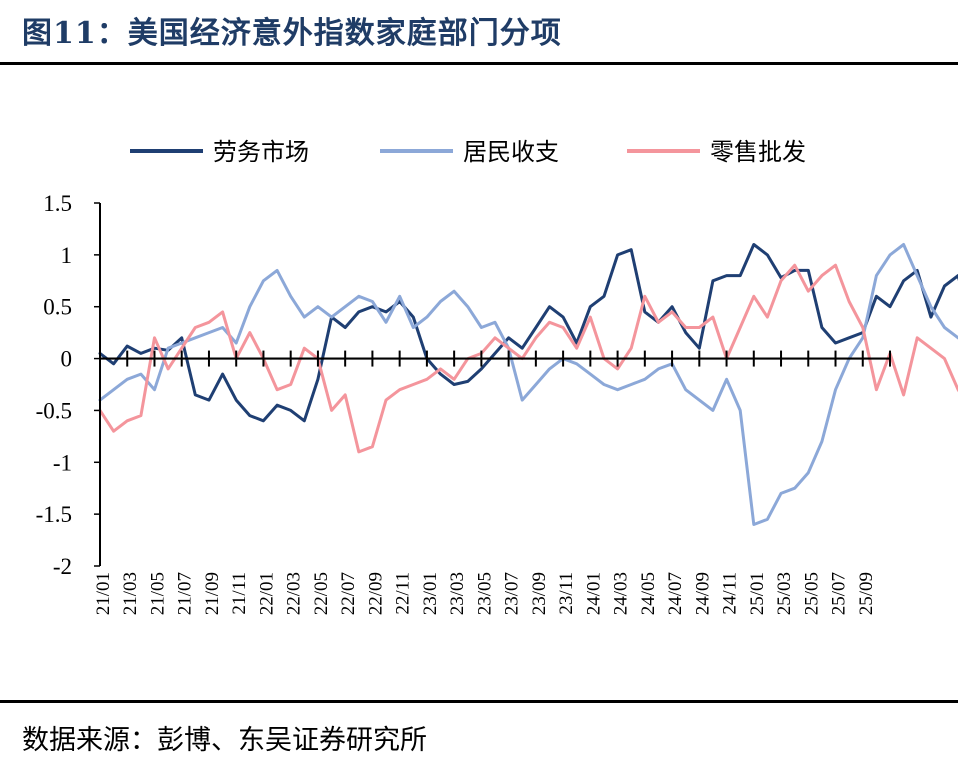 The width and height of the screenshot is (958, 770). What do you see at coordinates (811, 593) in the screenshot?
I see `x-tick-label: 25/05` at bounding box center [811, 593].